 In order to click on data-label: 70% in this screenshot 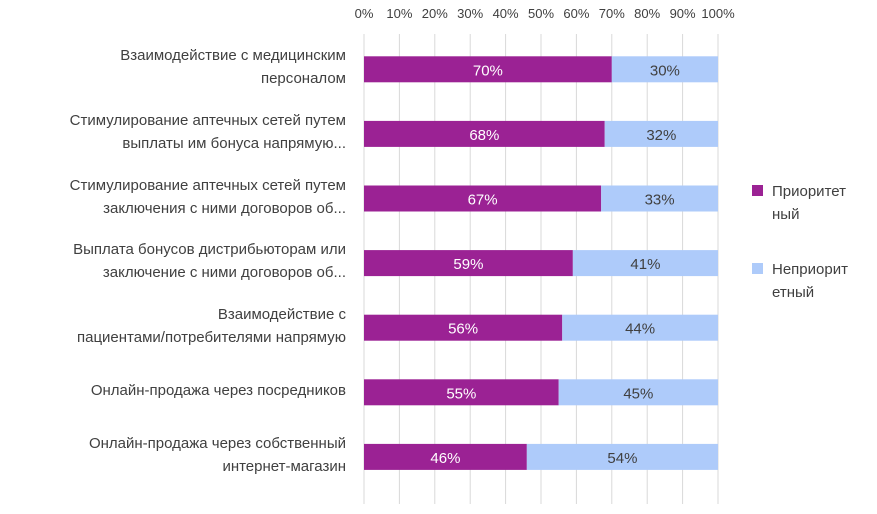, I will do `click(488, 70)`.